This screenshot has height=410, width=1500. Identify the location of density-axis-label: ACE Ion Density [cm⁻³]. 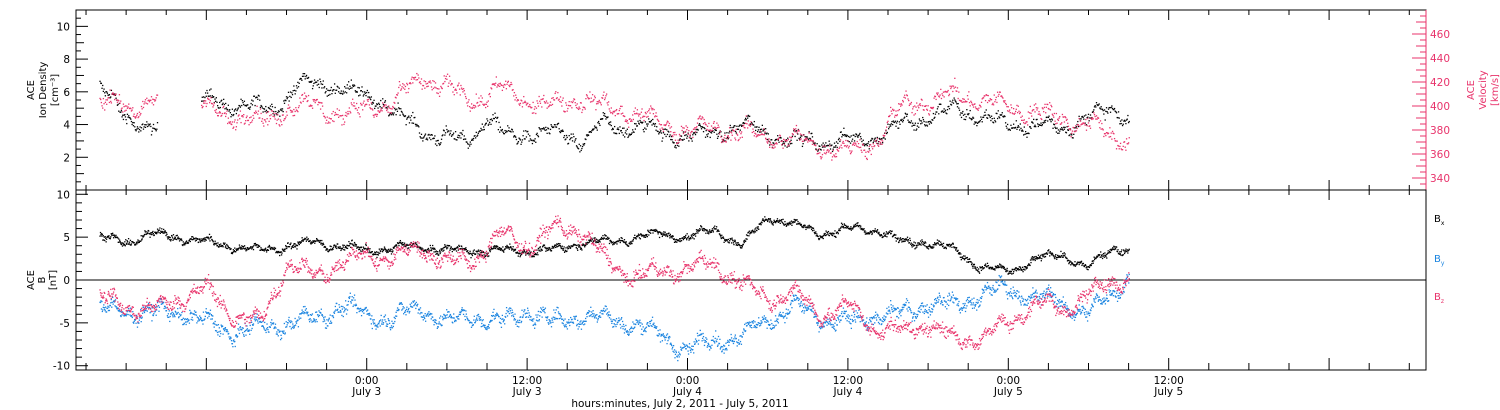
(43, 90).